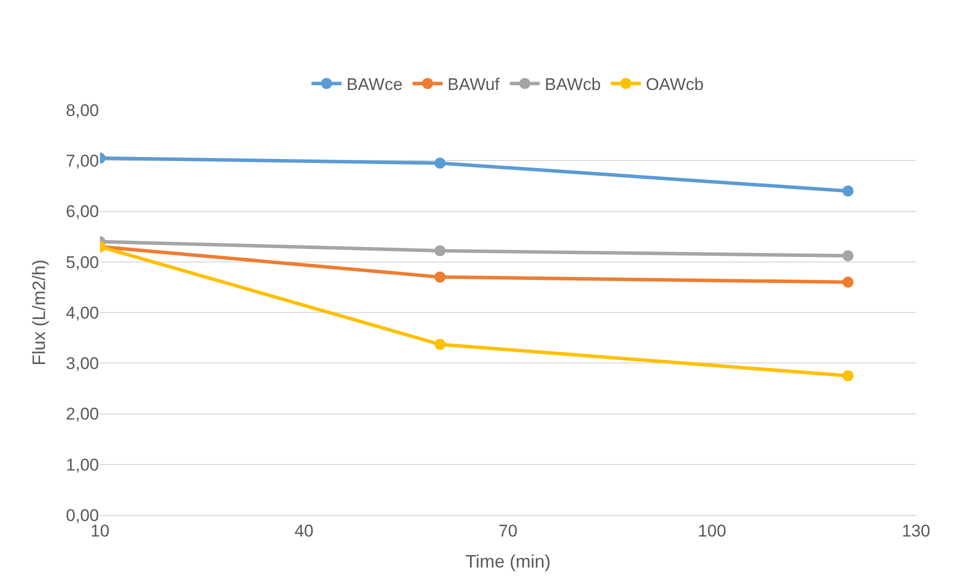 This screenshot has height=585, width=956. Describe the element at coordinates (82, 262) in the screenshot. I see `y-tick-label: 5,00` at that location.